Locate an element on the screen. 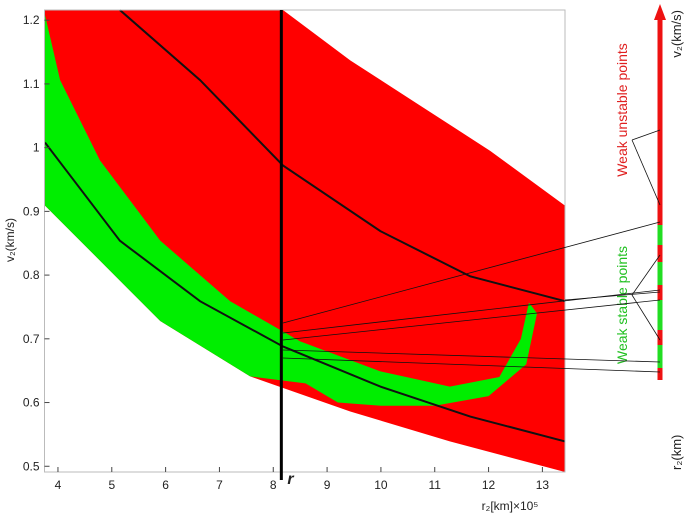 This screenshot has width=685, height=519. stable-label: Weak stable points is located at coordinates (622, 305).